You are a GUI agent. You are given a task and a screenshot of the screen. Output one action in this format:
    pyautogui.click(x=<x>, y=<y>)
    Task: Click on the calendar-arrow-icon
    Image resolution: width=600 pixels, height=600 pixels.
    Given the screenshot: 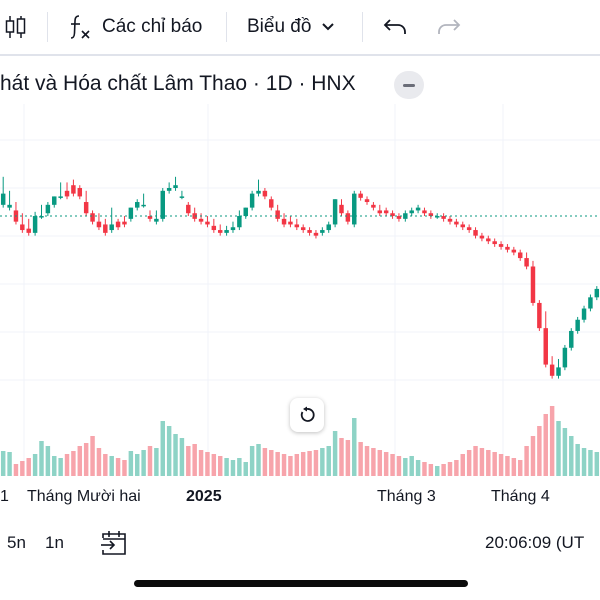 What is the action you would take?
    pyautogui.click(x=113, y=543)
    